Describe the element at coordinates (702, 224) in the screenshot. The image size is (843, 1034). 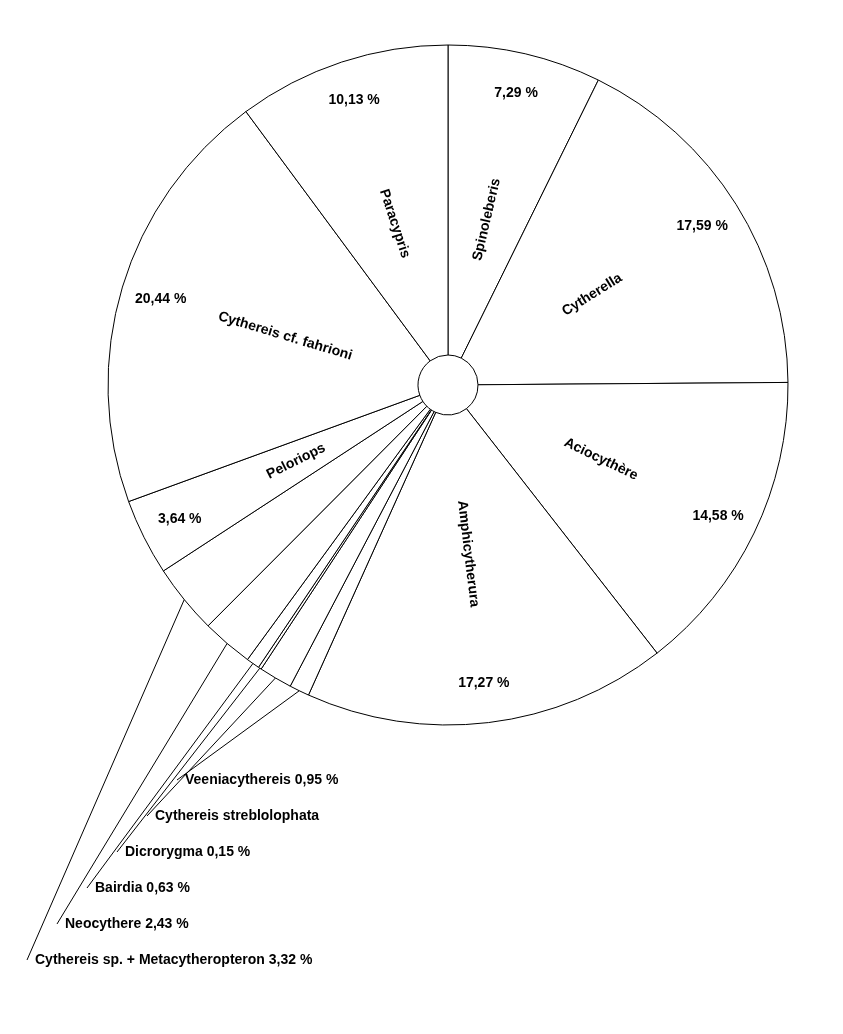
I see `data-label: 17,59 %` at that location.